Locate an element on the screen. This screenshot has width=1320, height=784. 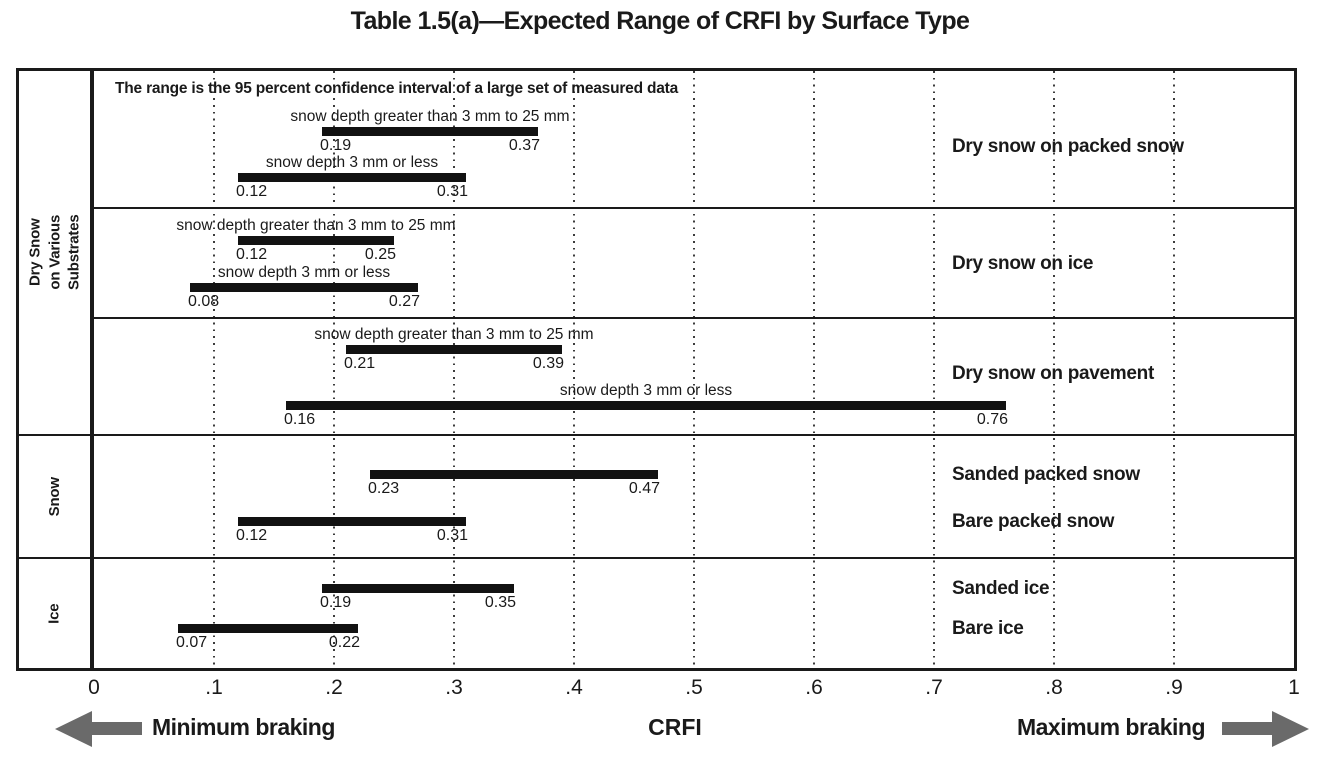
surface-type-label: Bare ice is located at coordinates (988, 628).